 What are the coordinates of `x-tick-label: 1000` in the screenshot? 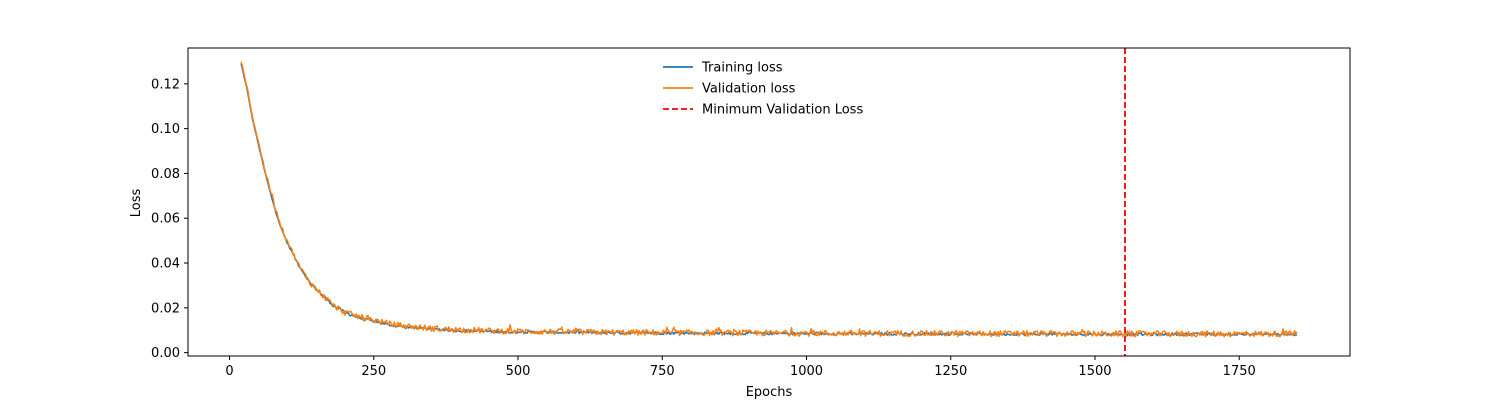 It's located at (806, 371).